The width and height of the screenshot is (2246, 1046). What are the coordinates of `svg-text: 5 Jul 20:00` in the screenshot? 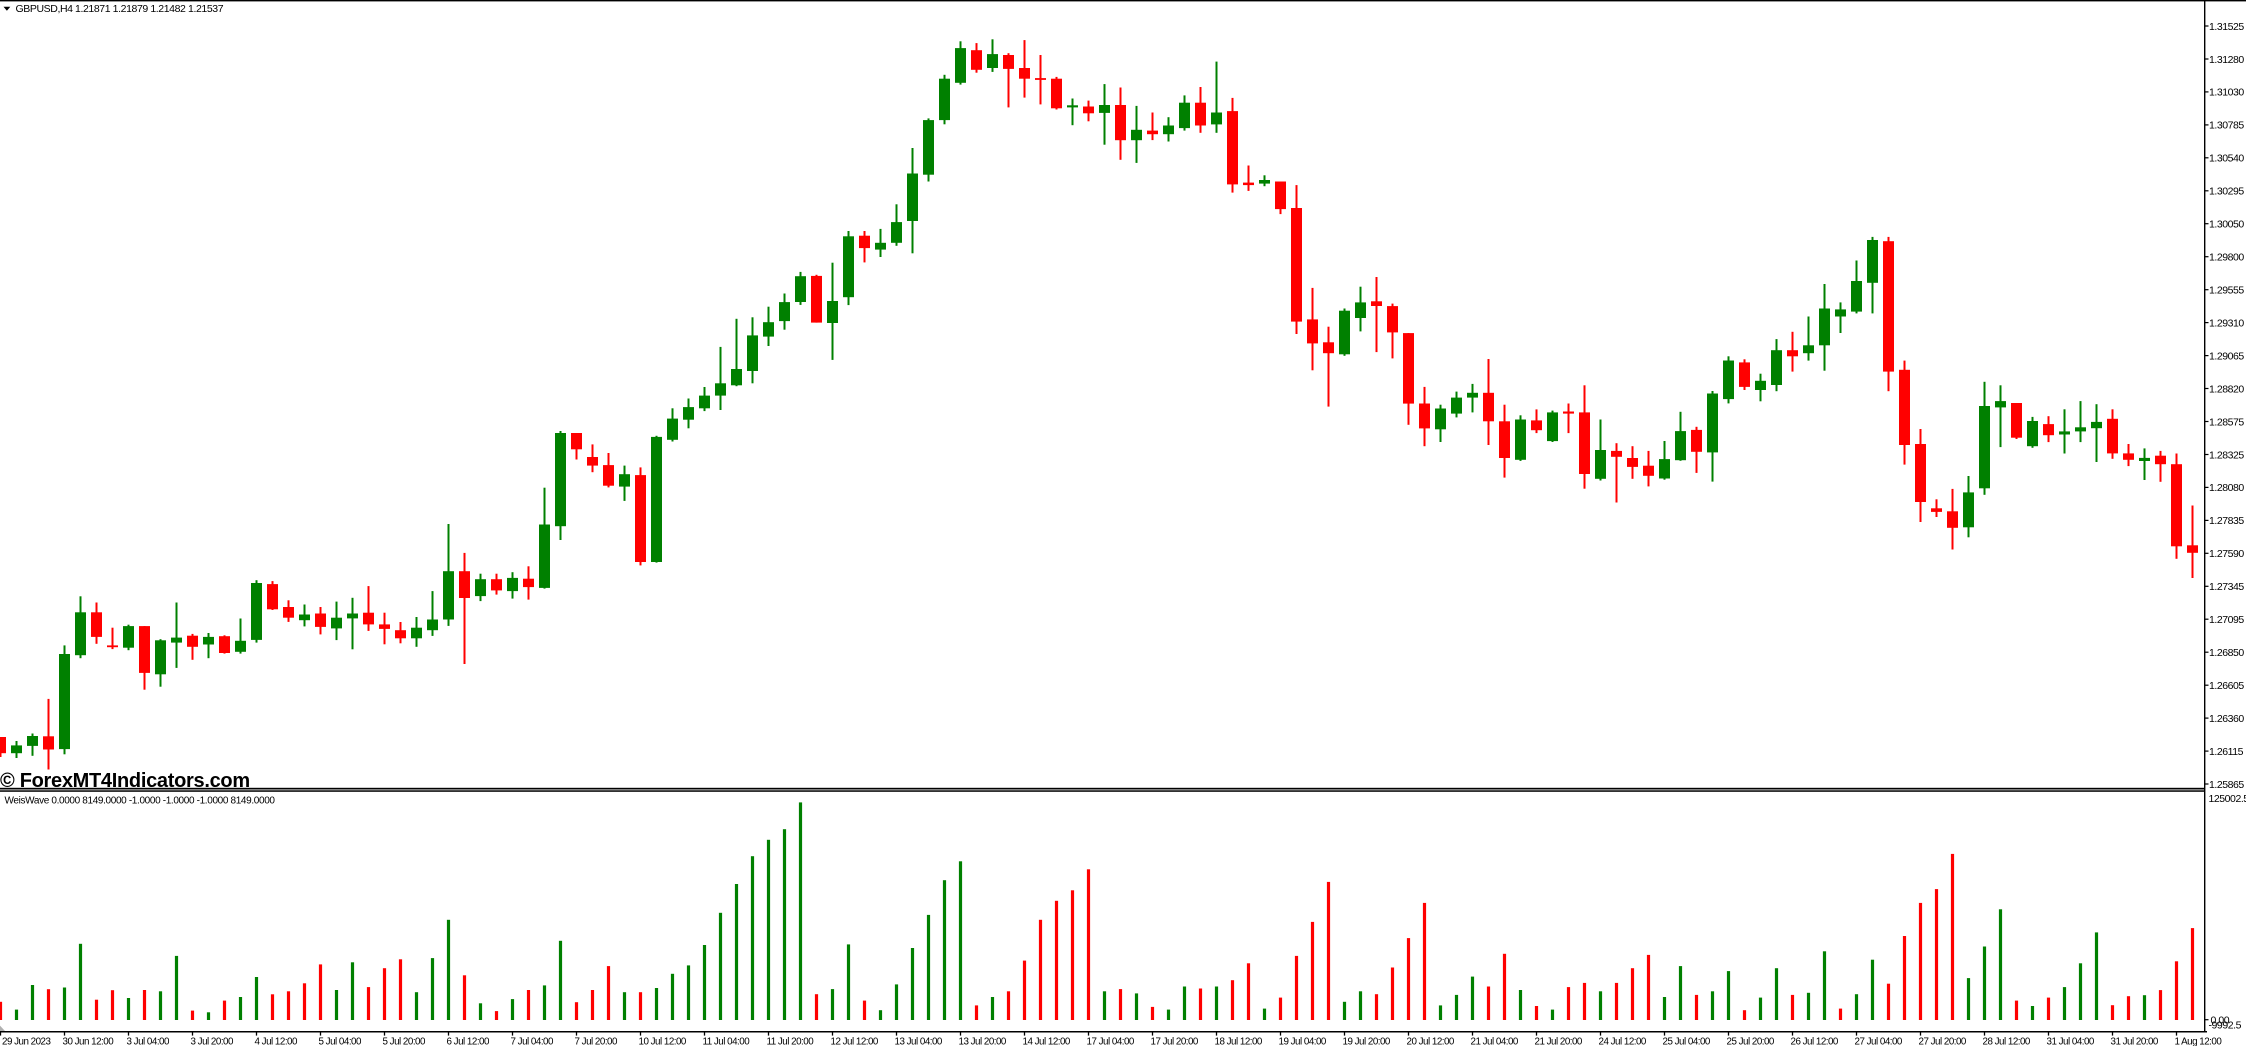 It's located at (404, 1041).